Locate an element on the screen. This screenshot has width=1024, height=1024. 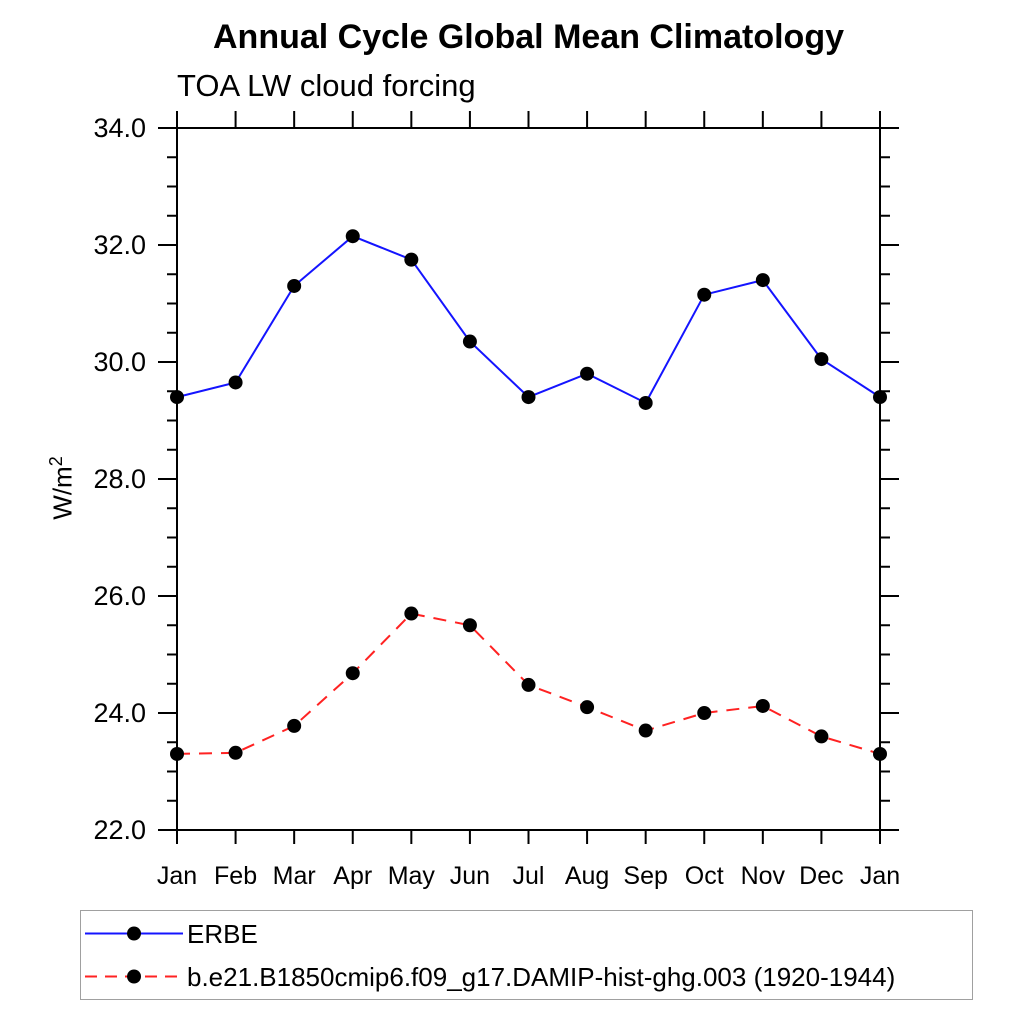
y-tick-label: 30.0 is located at coordinates (119, 362).